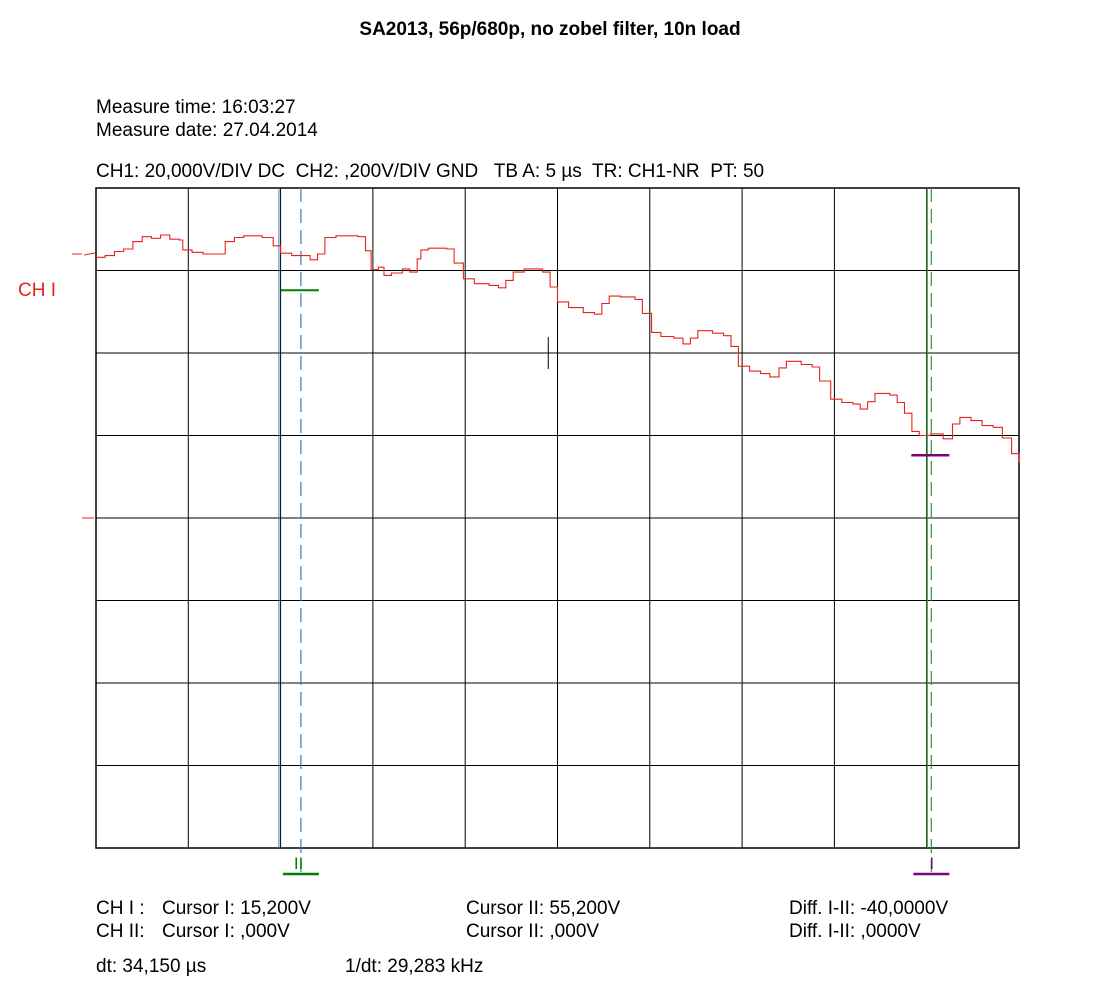 The width and height of the screenshot is (1100, 1000). What do you see at coordinates (207, 130) in the screenshot?
I see `measure-date: Measure date: 27.04.2014` at bounding box center [207, 130].